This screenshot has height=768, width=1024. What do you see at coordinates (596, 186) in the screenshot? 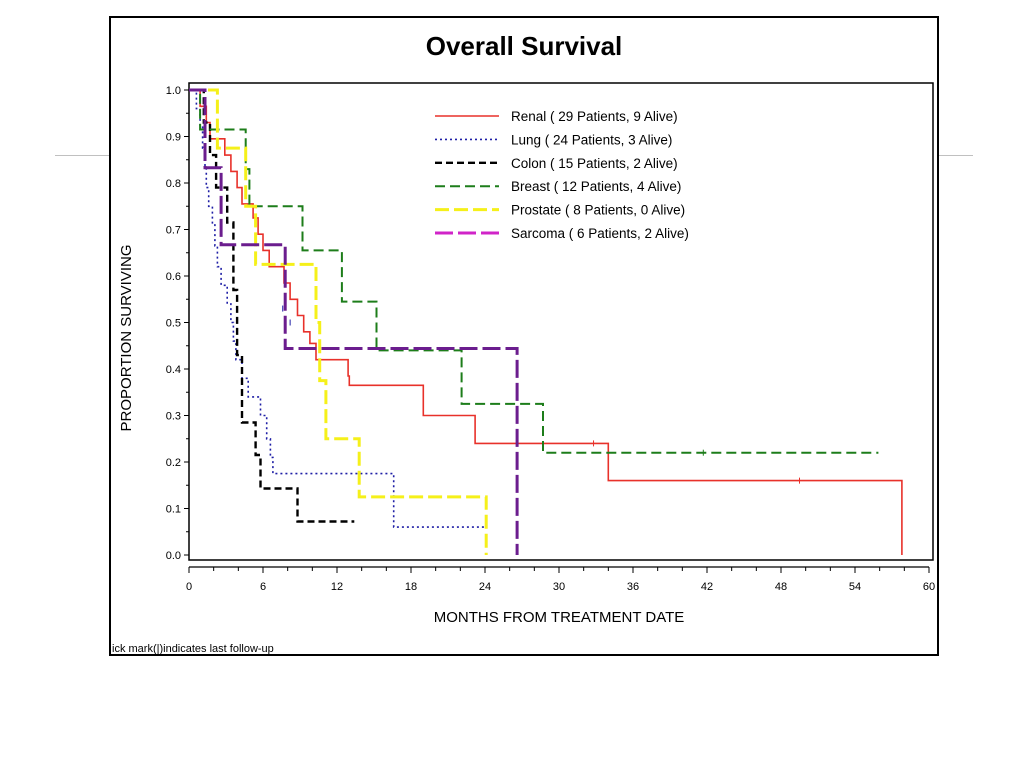
I see `legend-label-breast: Breast ( 12 Patients, 4 Alive)` at bounding box center [596, 186].